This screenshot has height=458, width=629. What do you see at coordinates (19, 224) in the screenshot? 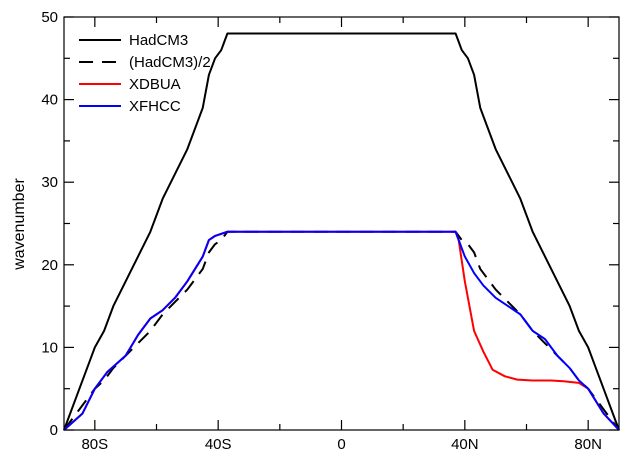
I see `y-axis-label: wavenumber` at bounding box center [19, 224].